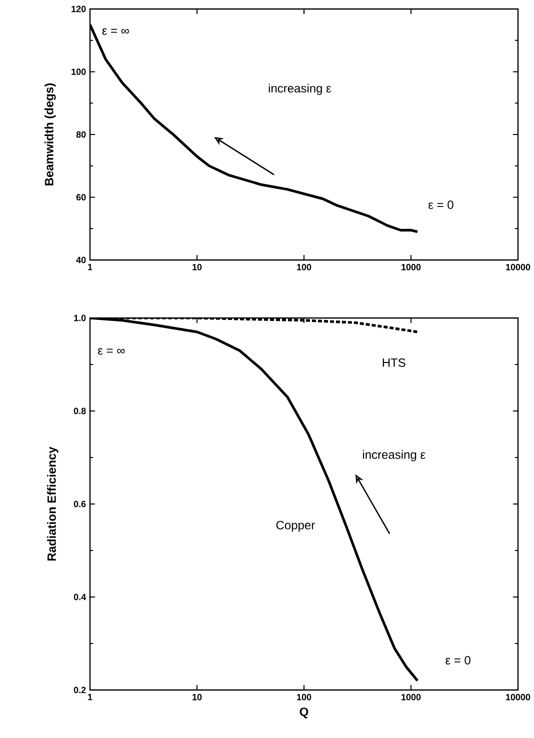  What do you see at coordinates (80, 597) in the screenshot?
I see `y-tick-label: 0.4` at bounding box center [80, 597].